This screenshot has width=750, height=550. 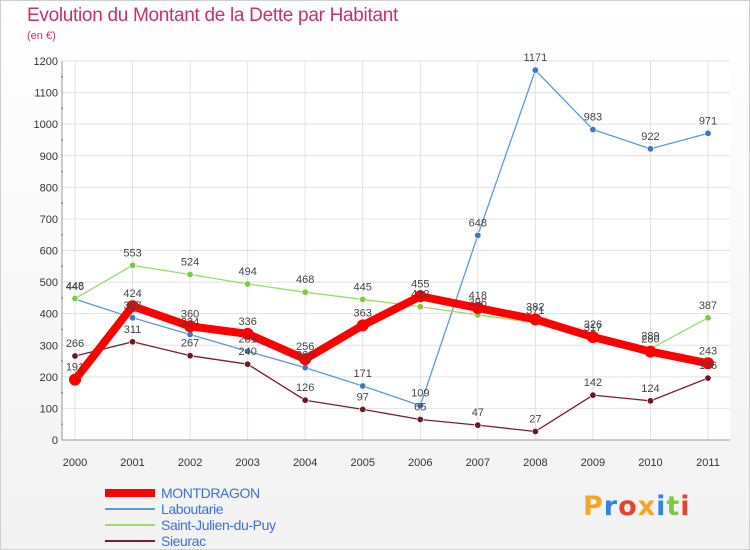 What do you see at coordinates (593, 328) in the screenshot?
I see `data-label-saint-julien-du-puy: 317` at bounding box center [593, 328].